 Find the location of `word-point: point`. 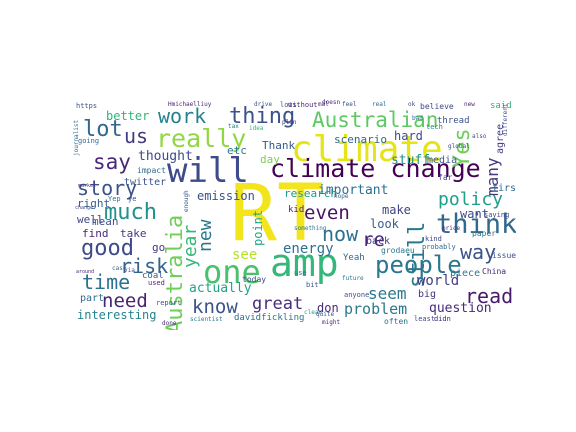

word-point: point is located at coordinates (258, 227).